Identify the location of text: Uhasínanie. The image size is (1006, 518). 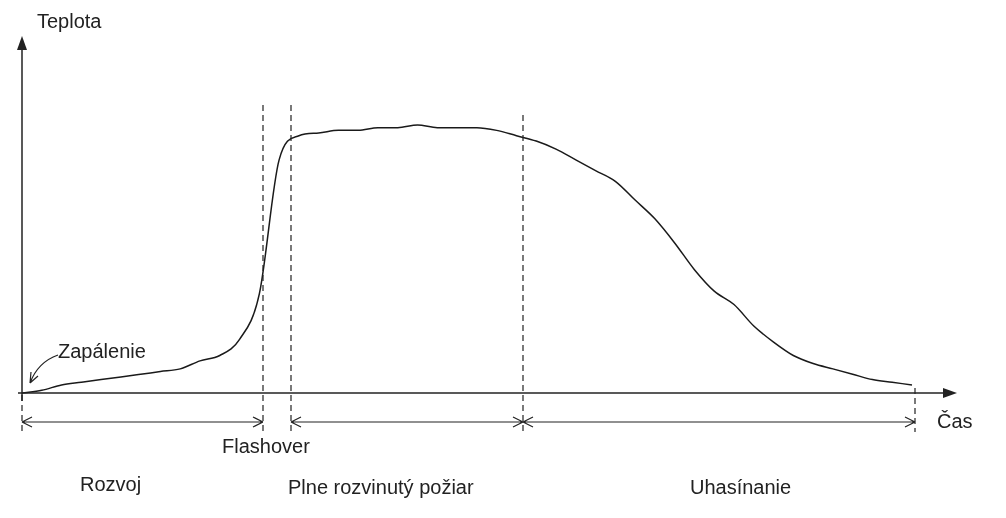
(741, 486).